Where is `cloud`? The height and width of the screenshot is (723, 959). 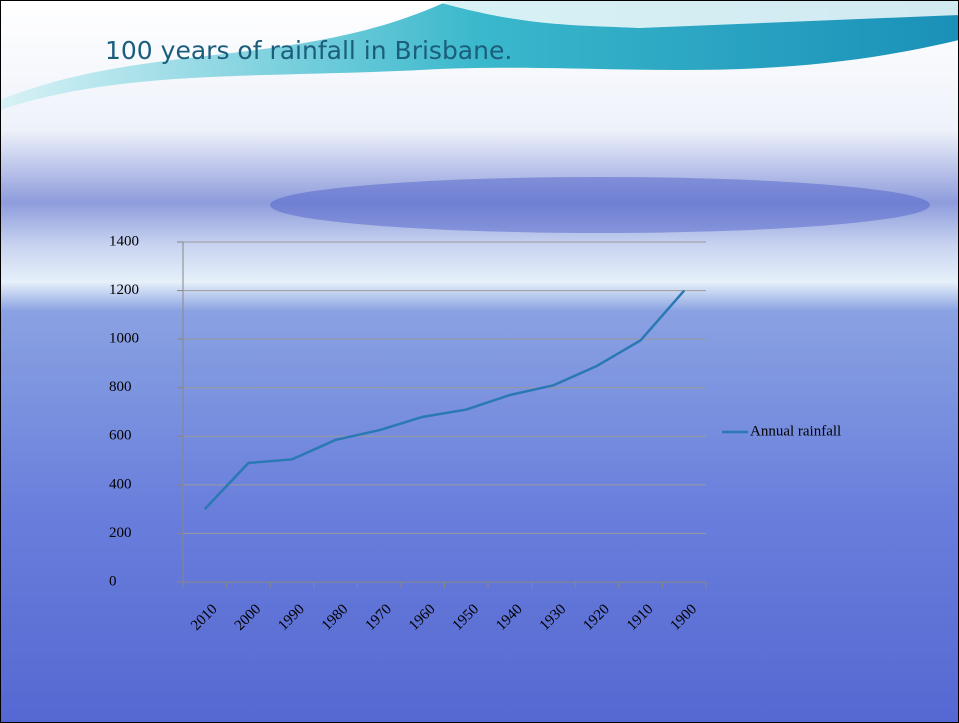 cloud is located at coordinates (600, 205).